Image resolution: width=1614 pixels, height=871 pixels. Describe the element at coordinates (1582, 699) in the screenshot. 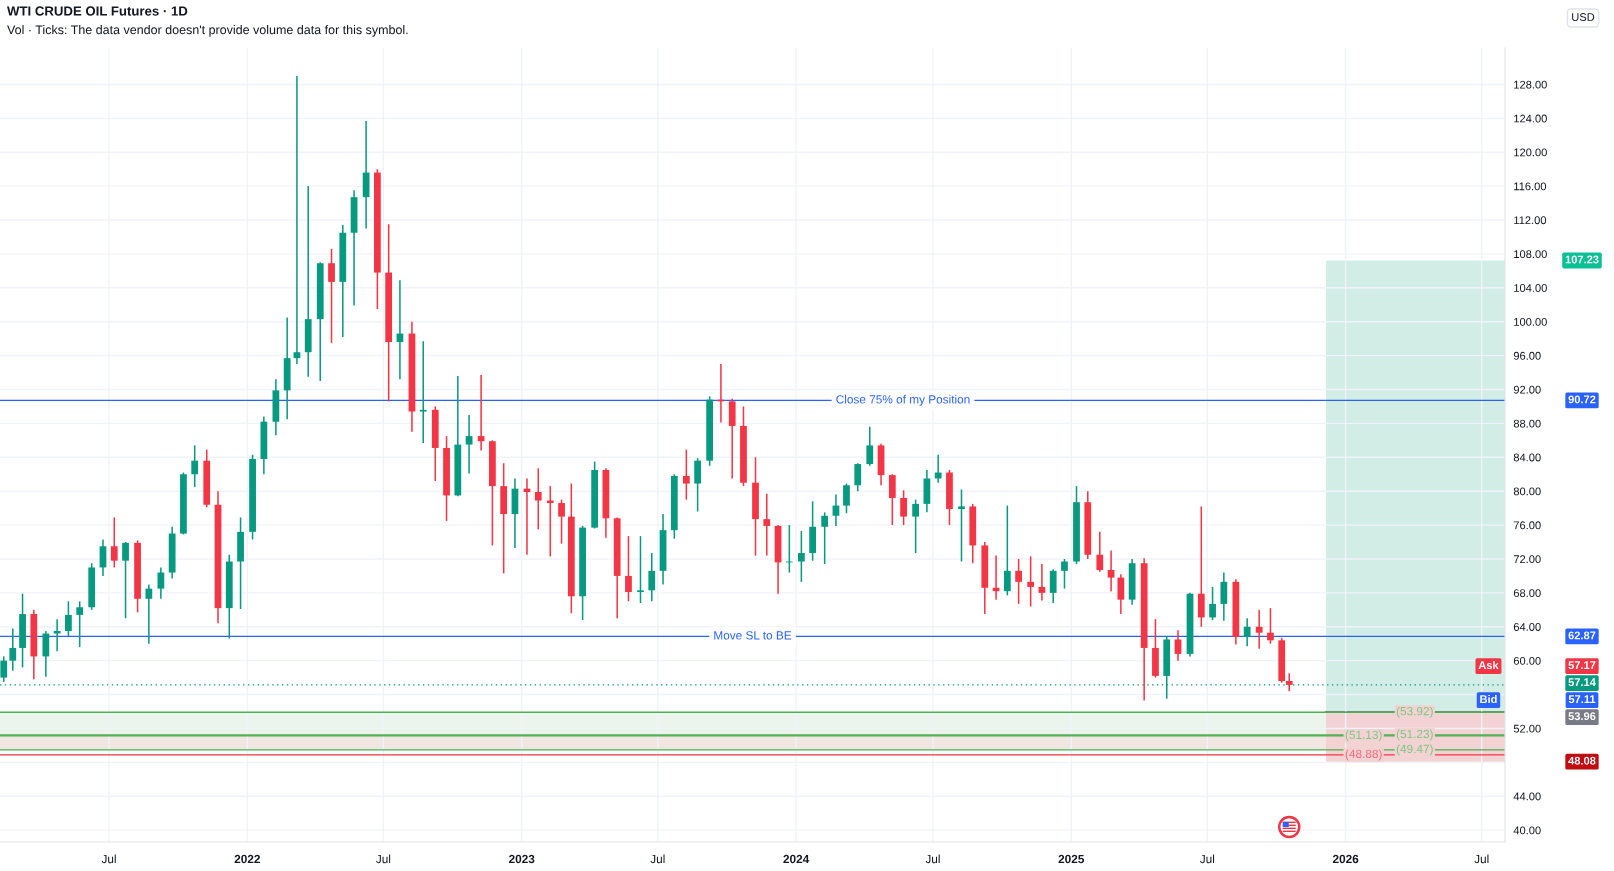

I see `text: 57.11` at that location.